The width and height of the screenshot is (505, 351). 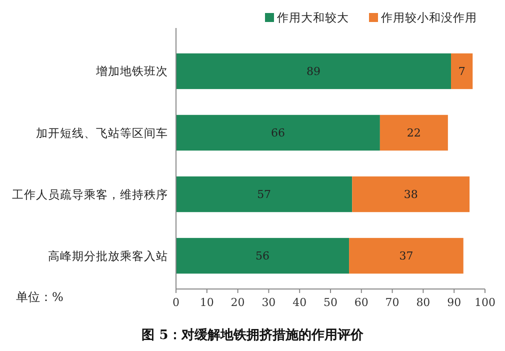 I want to click on x-tick-label: 0, so click(x=176, y=302).